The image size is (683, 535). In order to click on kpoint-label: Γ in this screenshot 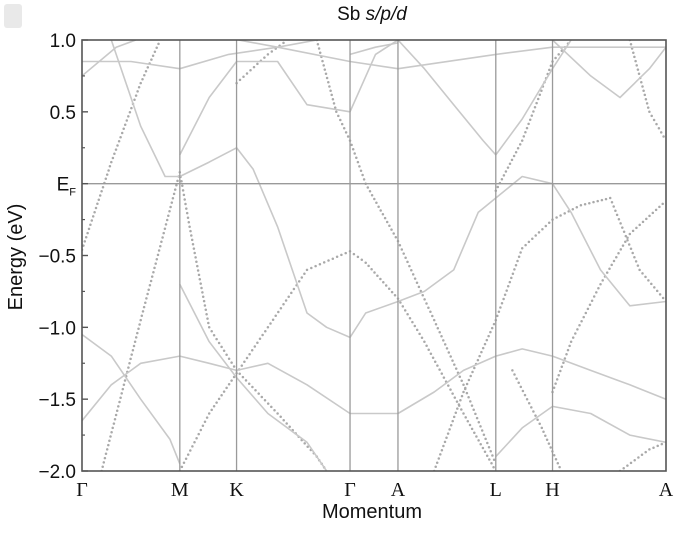, I will do `click(82, 490)`.